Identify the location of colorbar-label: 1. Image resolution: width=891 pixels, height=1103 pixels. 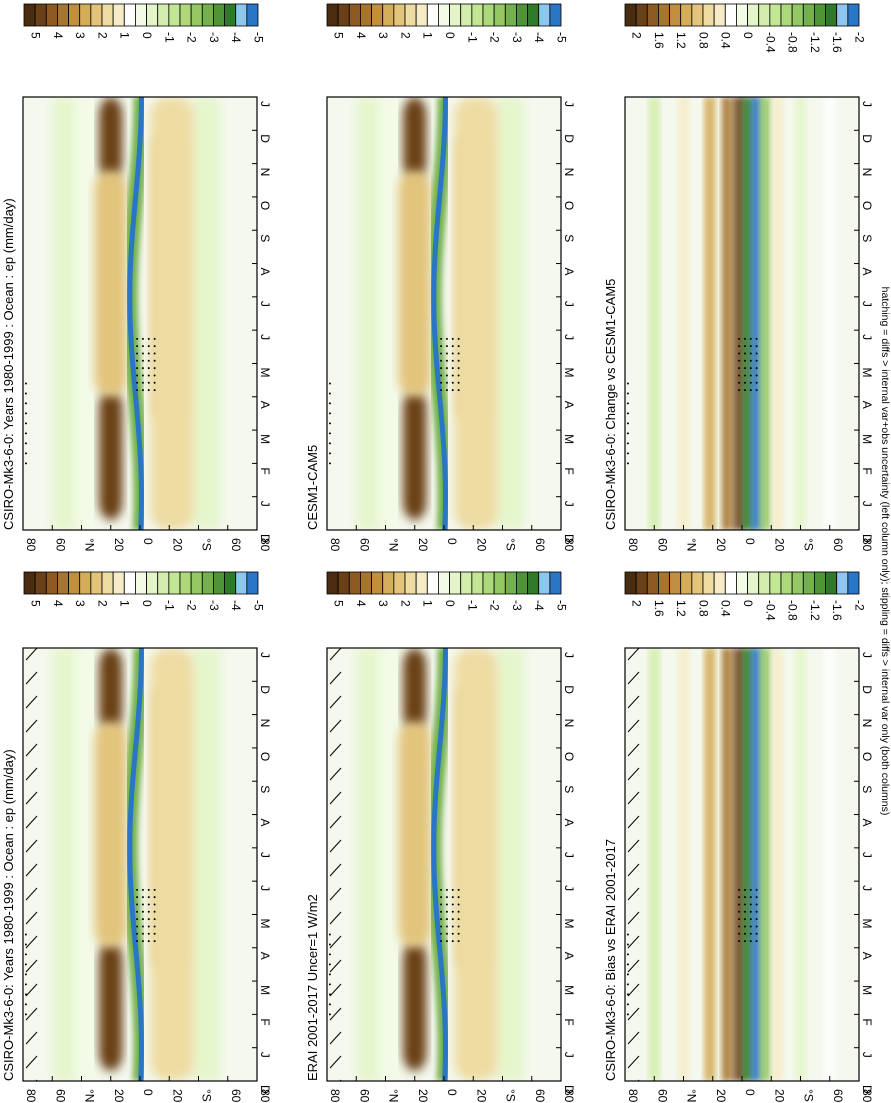
(428, 35).